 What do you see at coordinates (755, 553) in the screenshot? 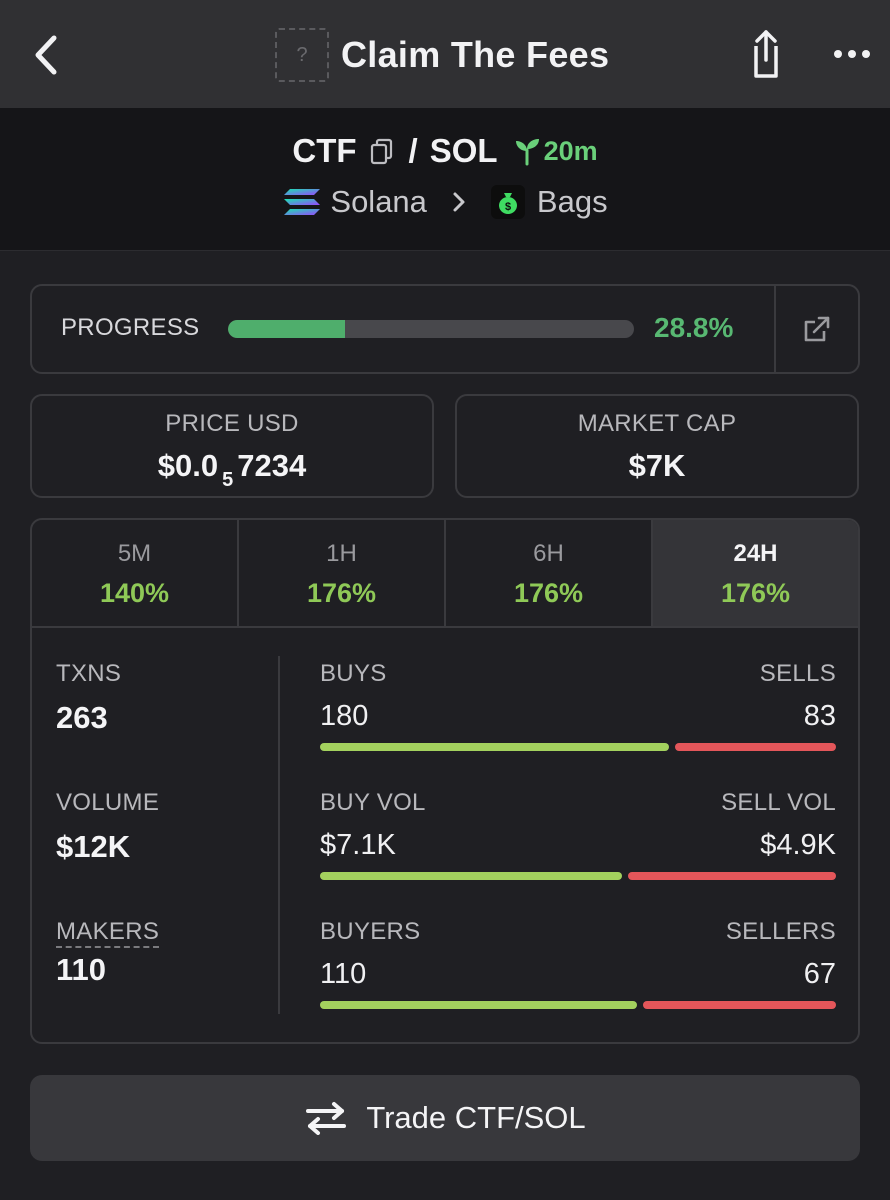
I see `tab-24h-label: 24H` at bounding box center [755, 553].